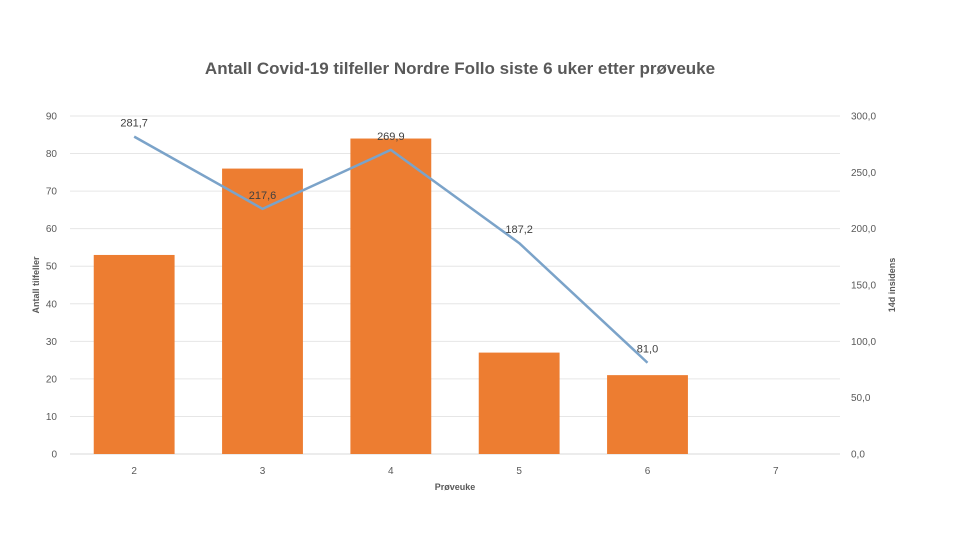 The image size is (960, 548). What do you see at coordinates (263, 196) in the screenshot?
I see `data-label: 217,6` at bounding box center [263, 196].